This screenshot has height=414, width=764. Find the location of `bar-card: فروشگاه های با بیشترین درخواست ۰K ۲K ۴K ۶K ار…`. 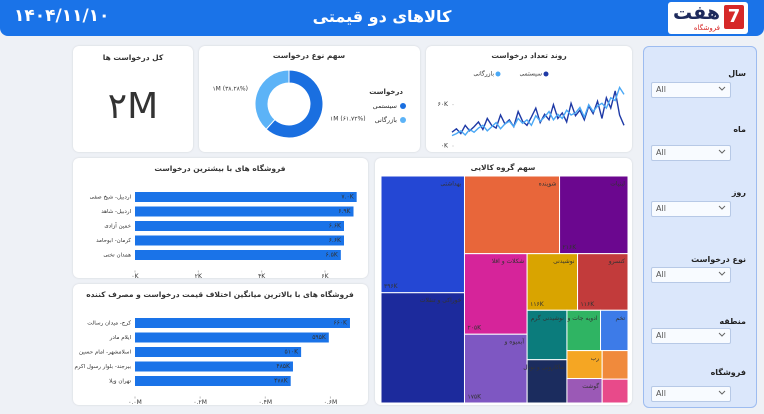

bar-card: فروشگاه های با بیشترین درخواست ۰K ۲K ۴K ۶K ار… is located at coordinates (220, 218).